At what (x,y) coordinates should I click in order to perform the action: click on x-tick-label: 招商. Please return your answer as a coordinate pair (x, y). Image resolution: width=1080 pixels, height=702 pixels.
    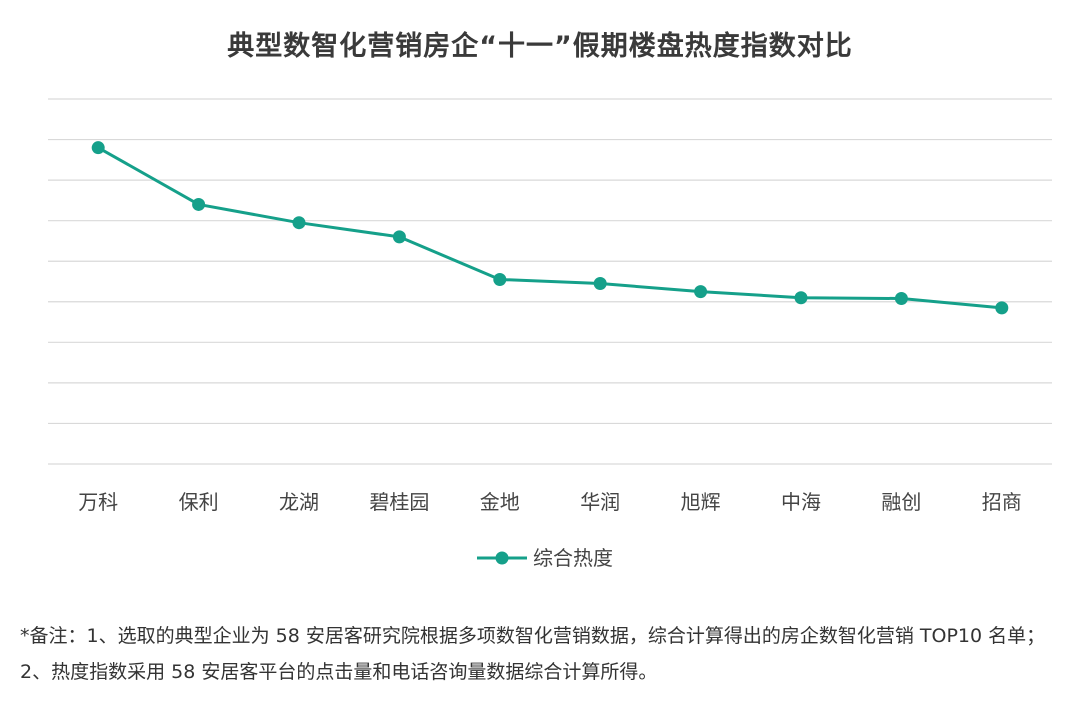
    Looking at the image, I should click on (1002, 502).